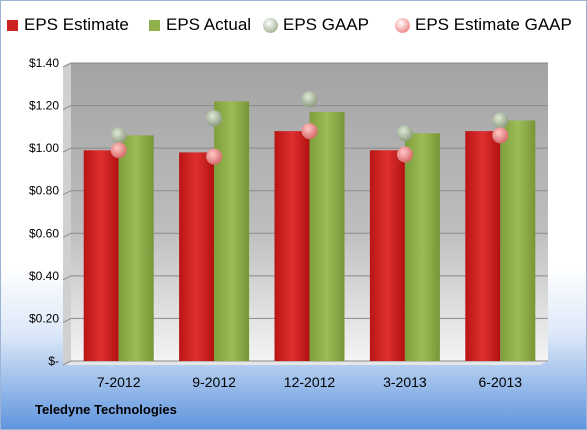  What do you see at coordinates (44, 191) in the screenshot?
I see `y-tick-label: $0.80` at bounding box center [44, 191].